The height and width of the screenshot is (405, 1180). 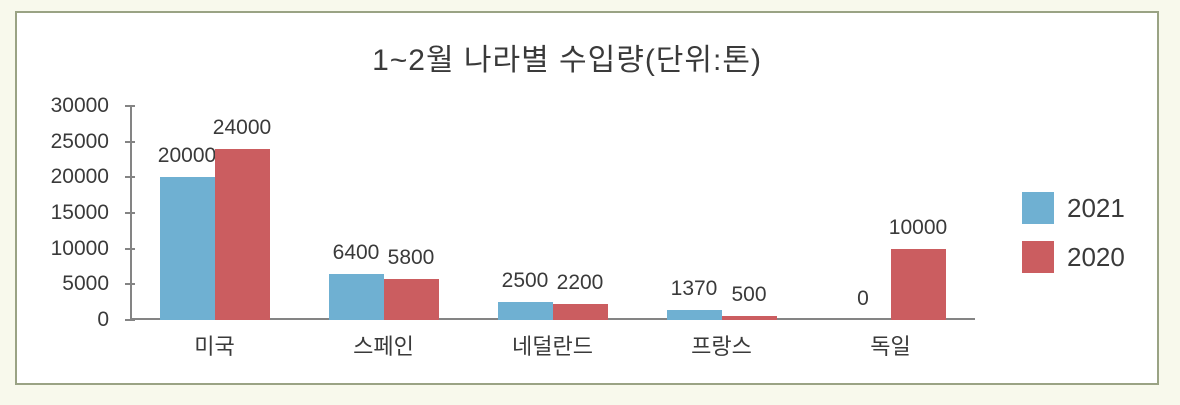 I want to click on legend-label-2020: 2020, so click(x=1096, y=257).